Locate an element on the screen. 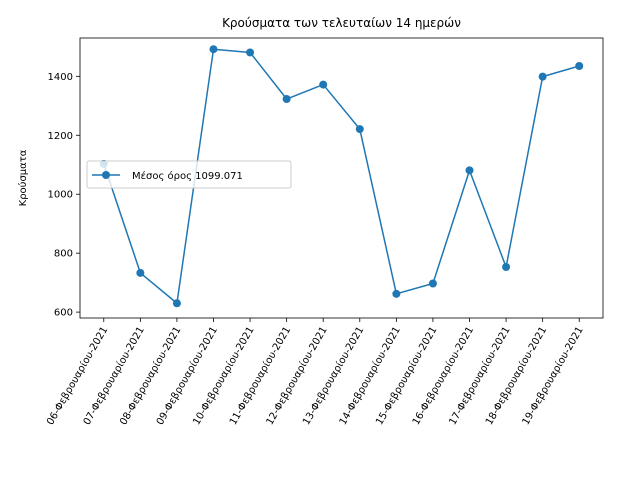  chart-title: Κρούσματα των τελευταίων 14 ημερών is located at coordinates (341, 23).